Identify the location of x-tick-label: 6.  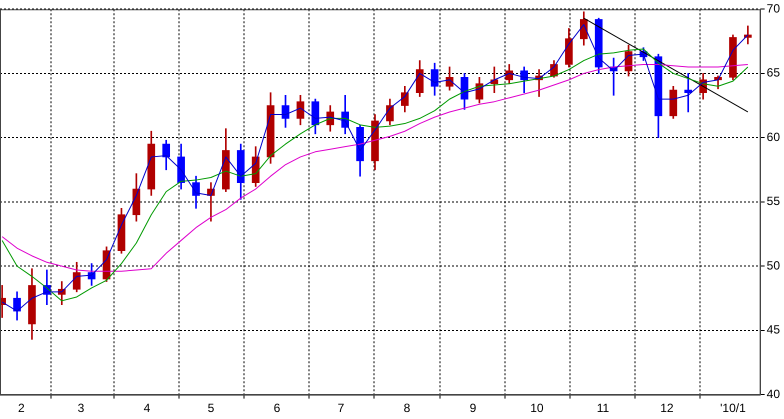
(277, 408).